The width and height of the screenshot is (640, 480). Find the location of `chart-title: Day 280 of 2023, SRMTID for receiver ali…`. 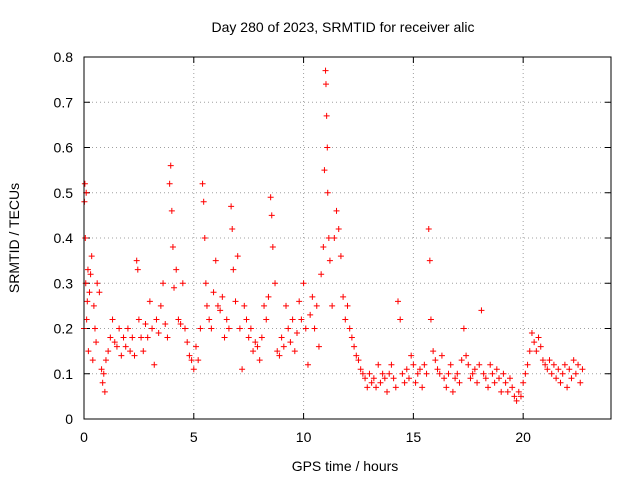

chart-title: Day 280 of 2023, SRMTID for receiver ali… is located at coordinates (343, 27).